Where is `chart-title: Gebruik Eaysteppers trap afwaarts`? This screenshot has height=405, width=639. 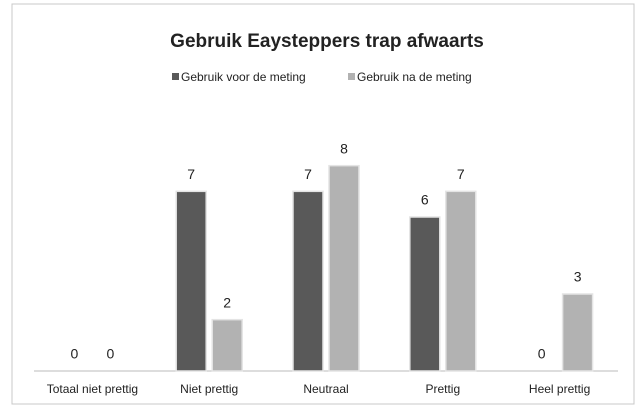 chart-title: Gebruik Eaysteppers trap afwaarts is located at coordinates (327, 41).